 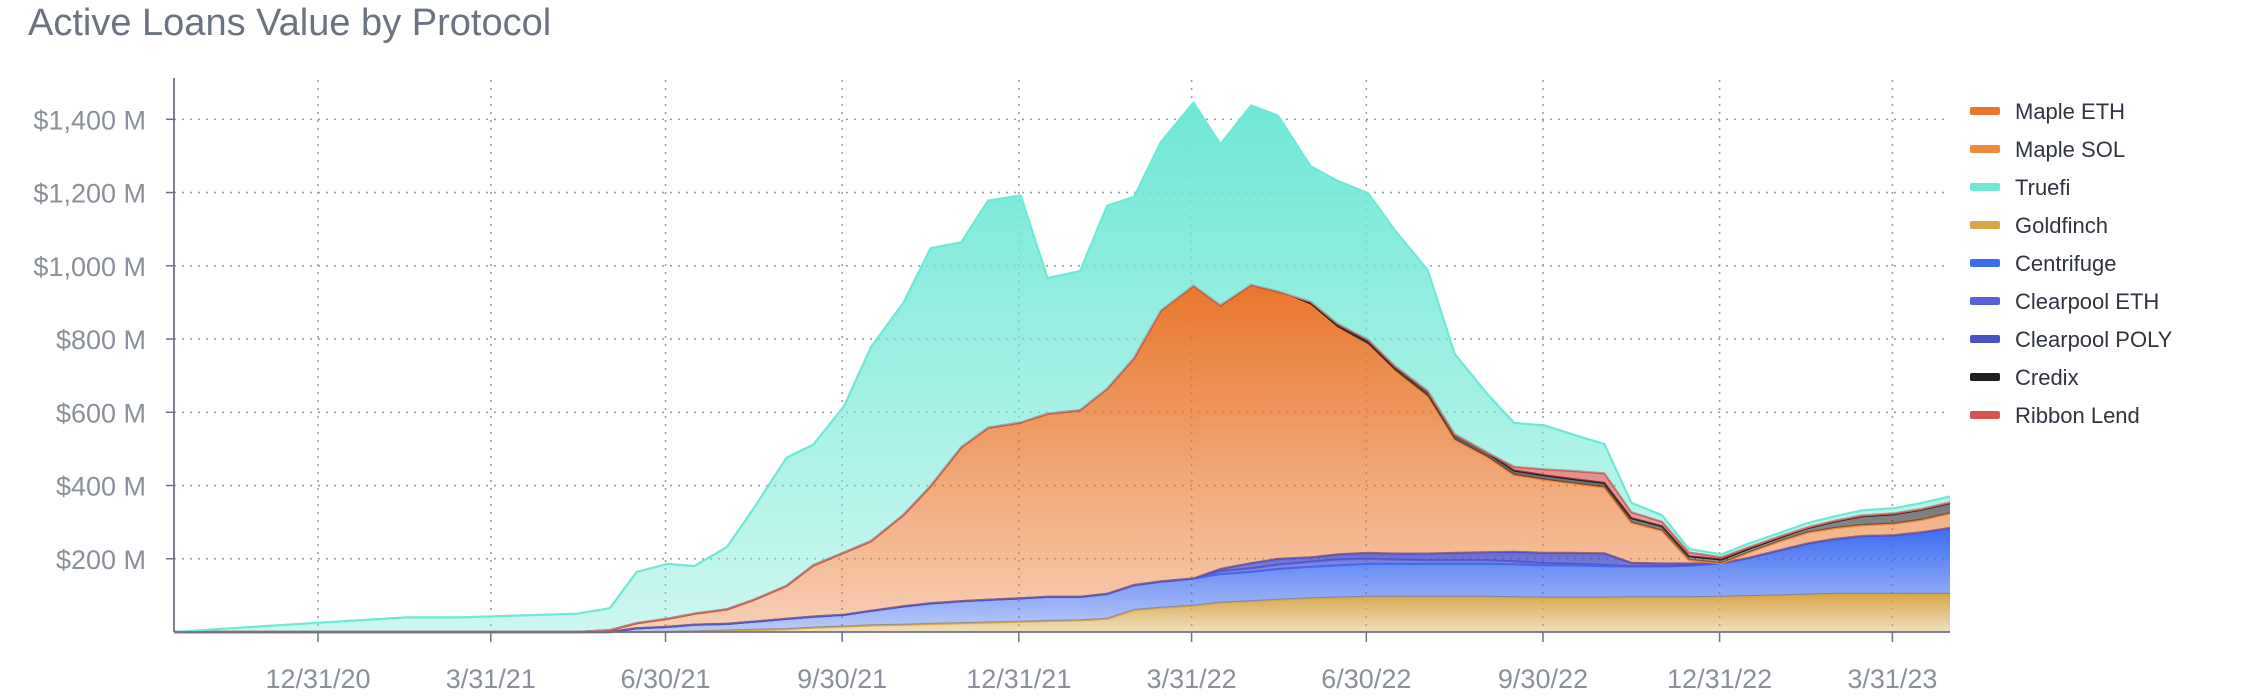 I want to click on x-tick-label: 6/30/22, so click(x=1366, y=679).